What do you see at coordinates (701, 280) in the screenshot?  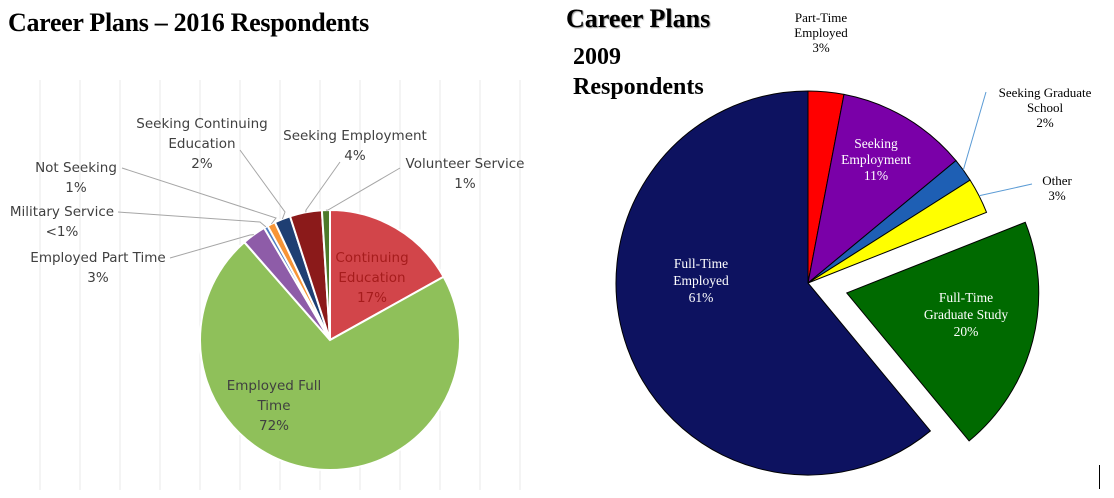 I see `label-2009-full-time-employed: Full-Time Employed 61%` at bounding box center [701, 280].